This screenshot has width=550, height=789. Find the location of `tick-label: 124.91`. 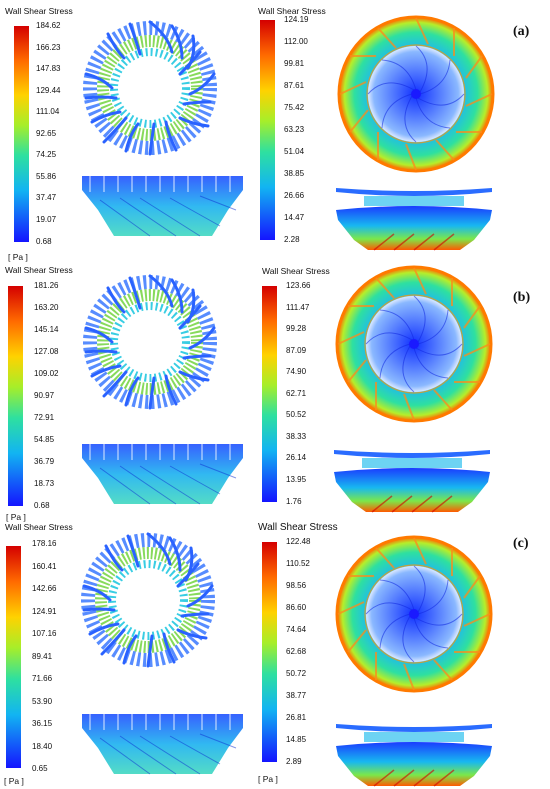

tick-label: 124.91 is located at coordinates (44, 611).